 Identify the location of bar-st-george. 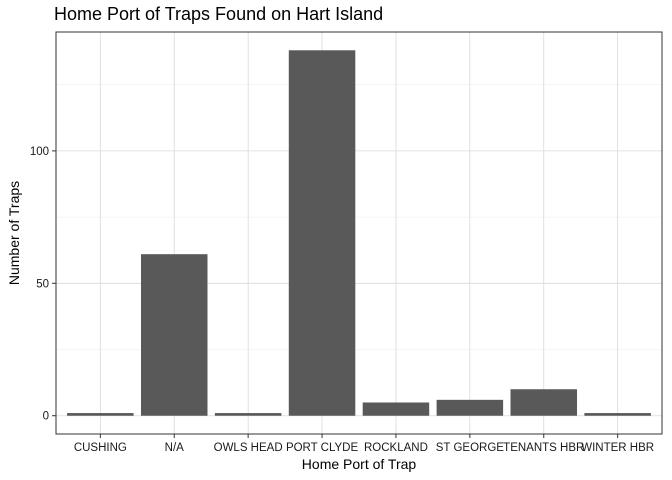
(470, 407).